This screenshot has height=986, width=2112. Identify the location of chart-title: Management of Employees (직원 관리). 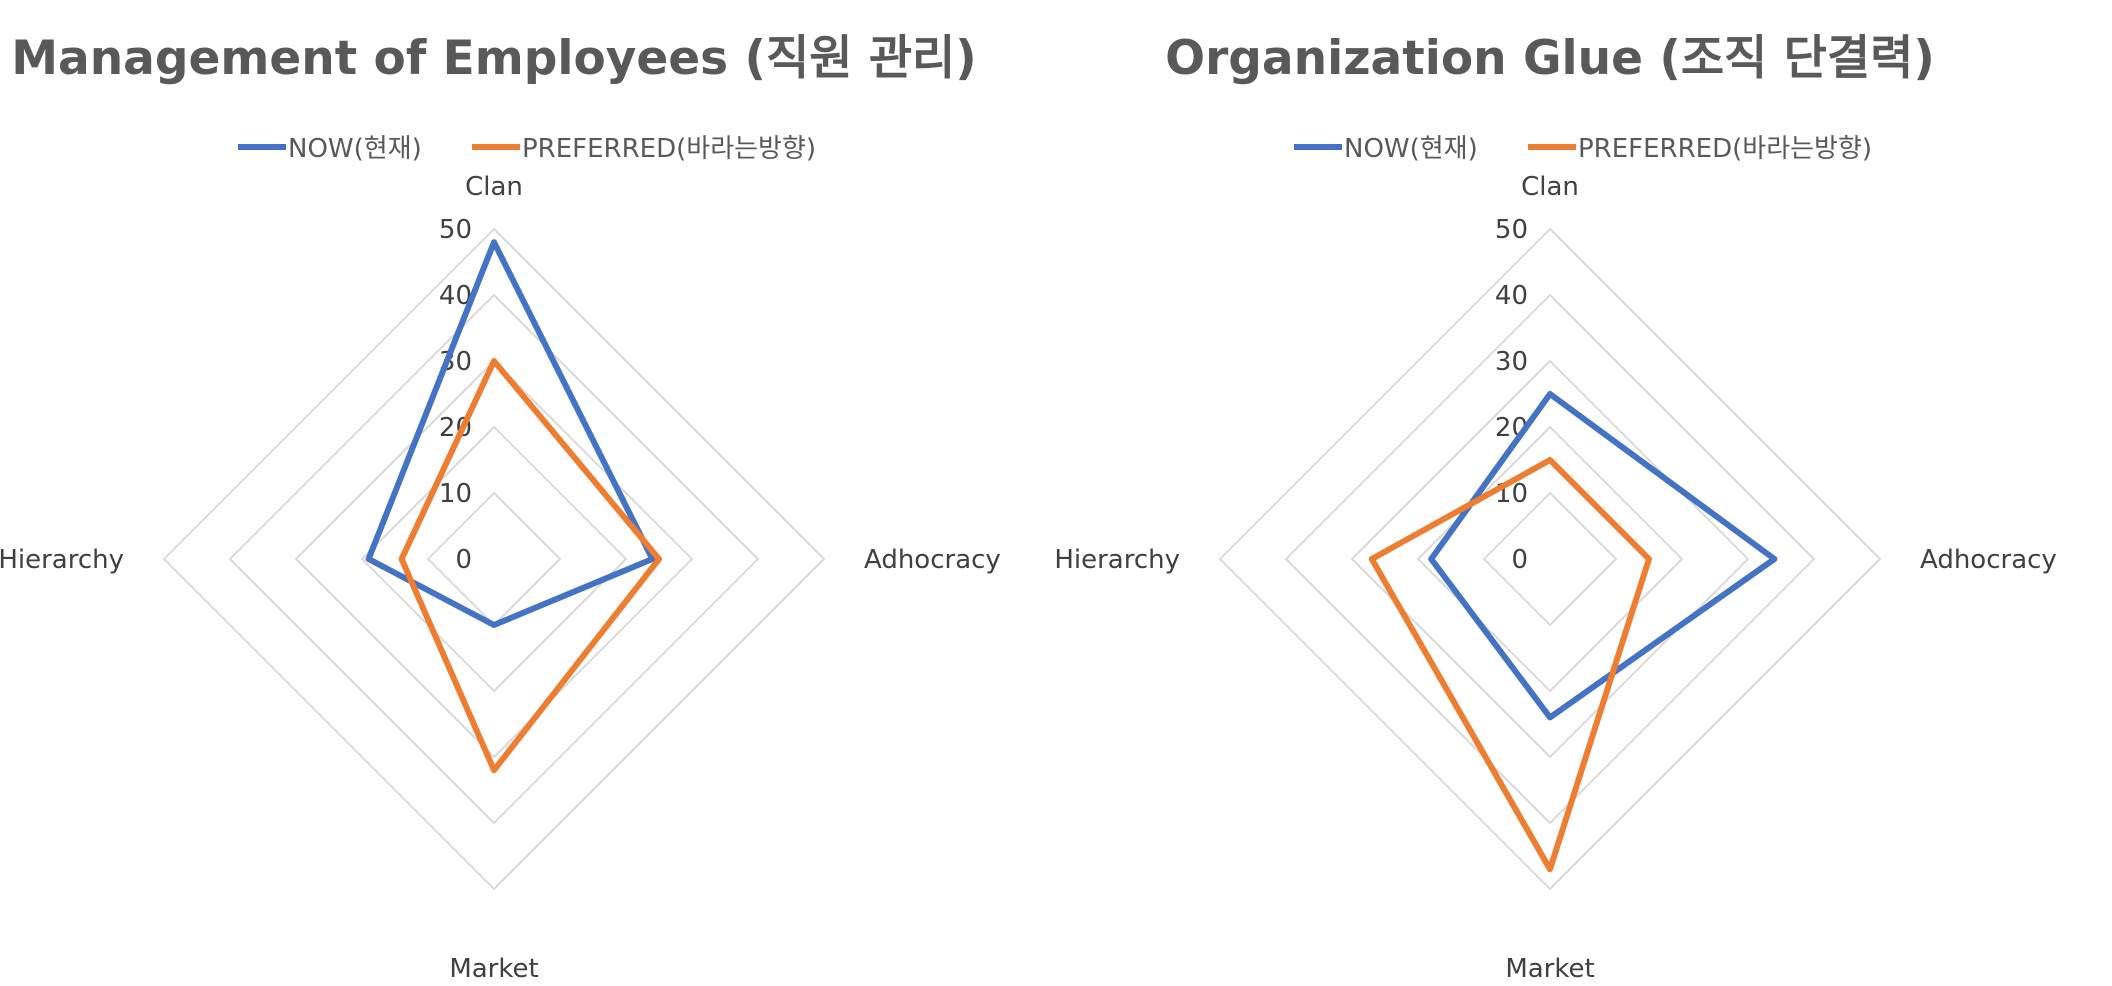
(494, 58).